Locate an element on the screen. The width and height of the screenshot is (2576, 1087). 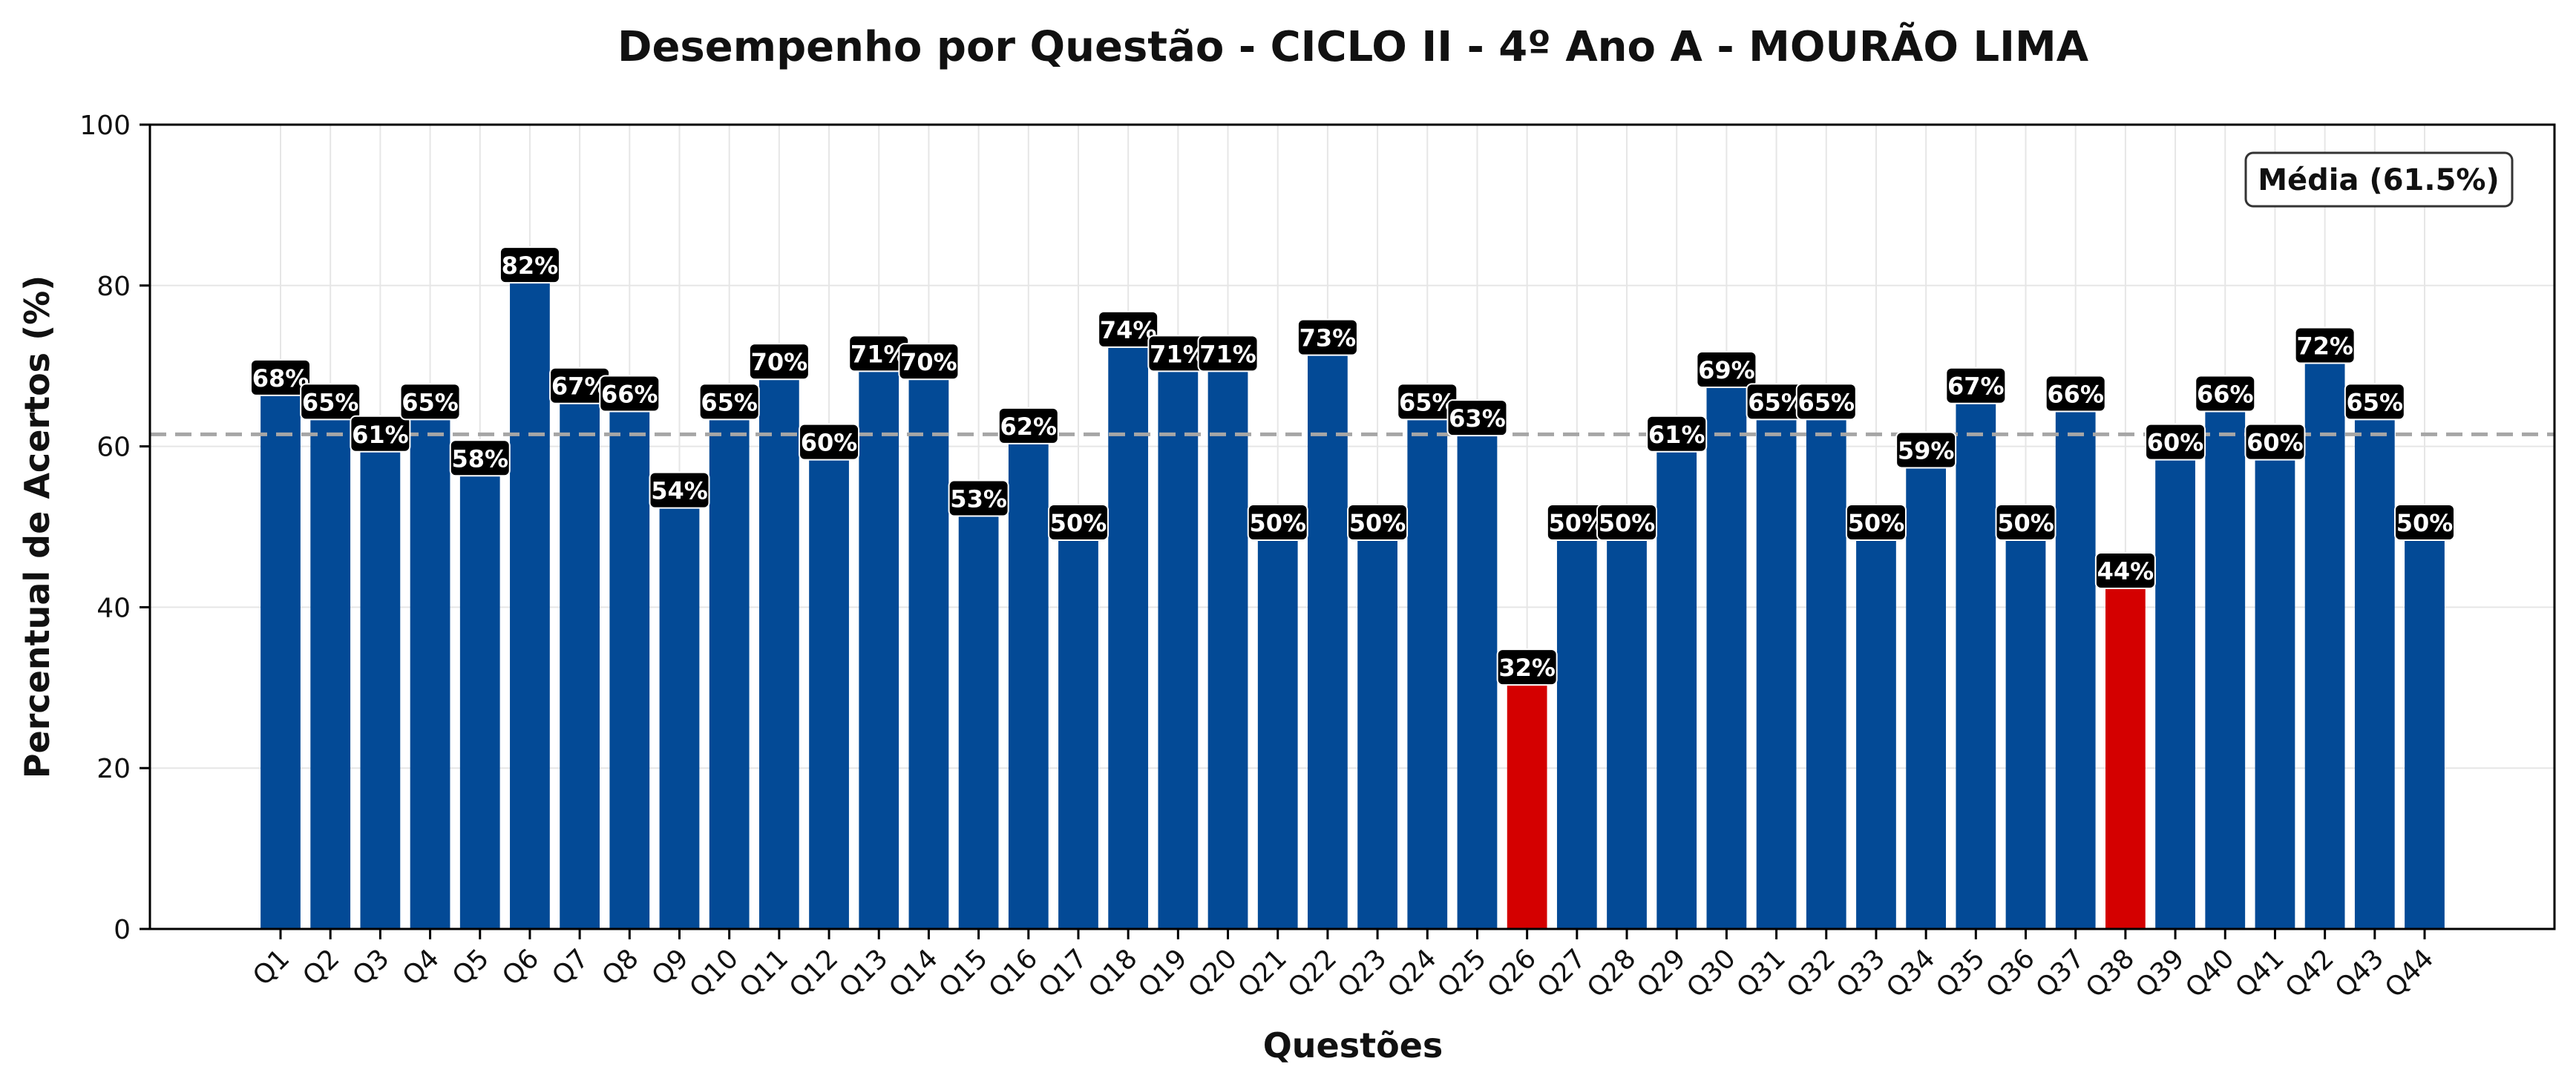
data-label-q42: 72% is located at coordinates (2325, 345).